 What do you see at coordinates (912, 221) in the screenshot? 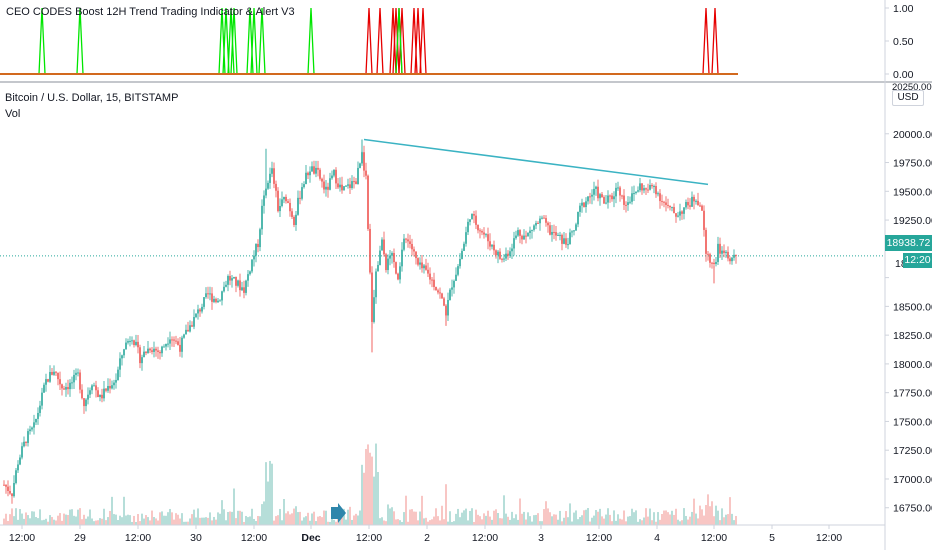
I see `price-tick-label: 19250.00` at bounding box center [912, 221].